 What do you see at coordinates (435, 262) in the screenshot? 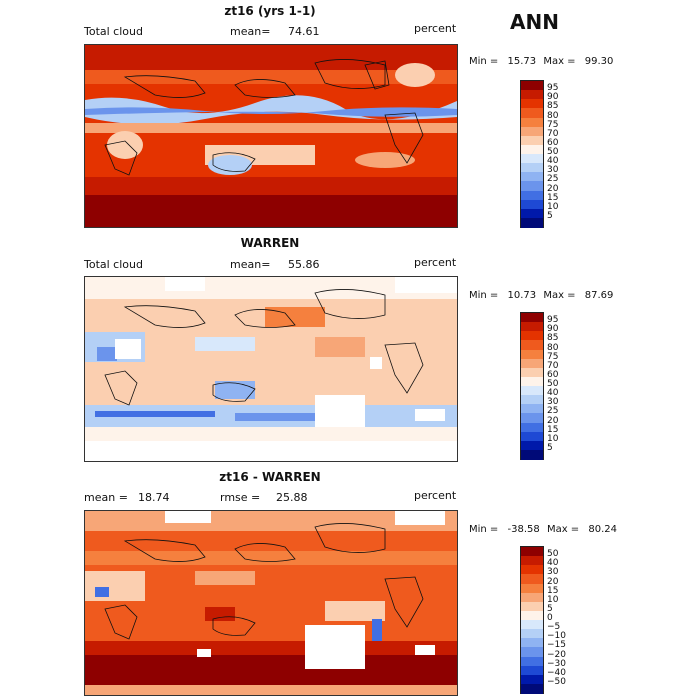
I see `panel-2-units: percent` at bounding box center [435, 262].